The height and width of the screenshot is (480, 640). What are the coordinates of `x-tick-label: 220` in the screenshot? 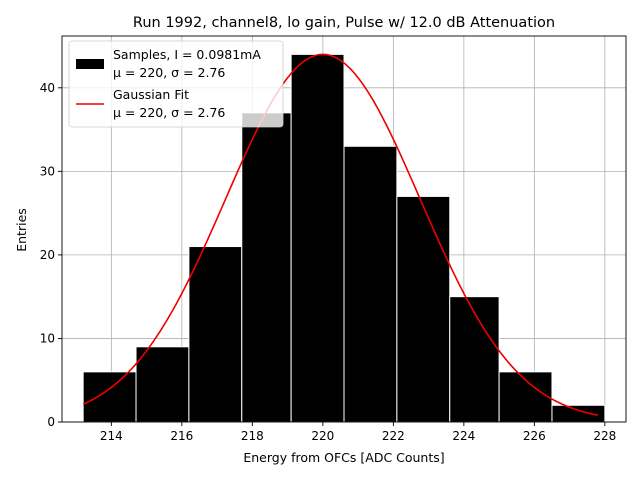 It's located at (322, 436).